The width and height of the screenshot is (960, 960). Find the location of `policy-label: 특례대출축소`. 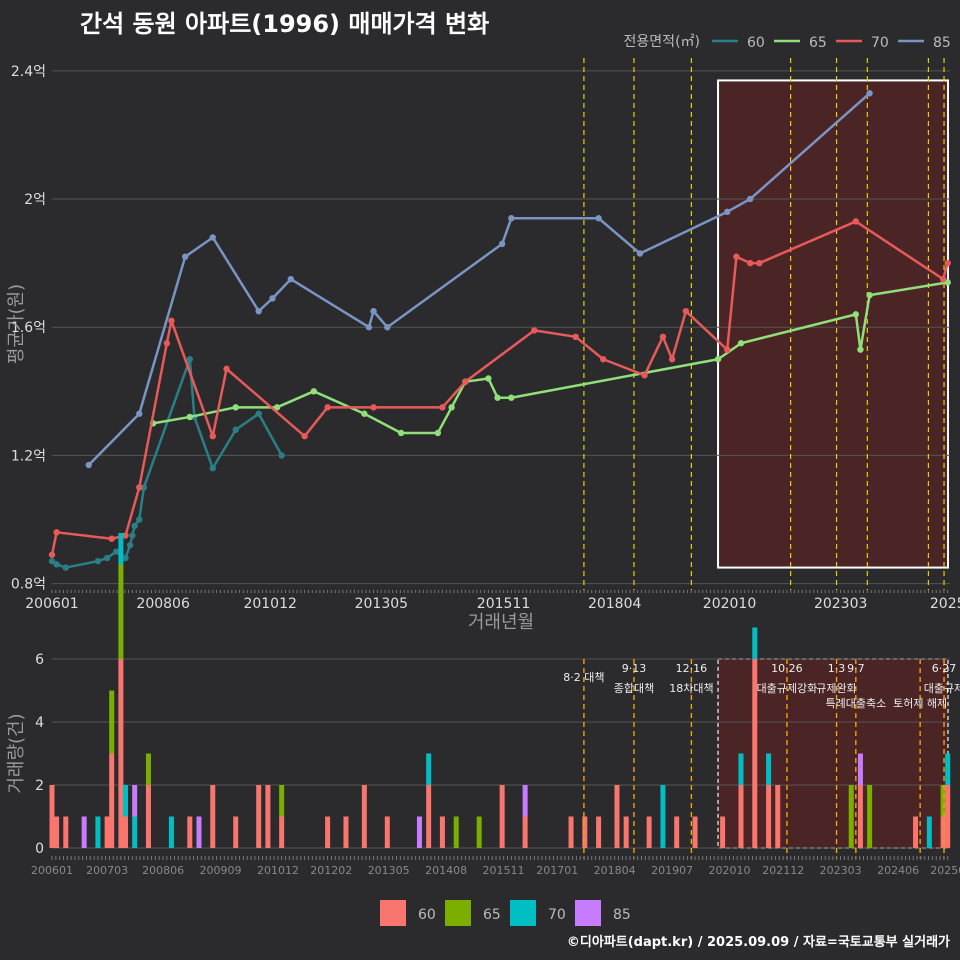

policy-label: 특례대출축소 is located at coordinates (855, 703).